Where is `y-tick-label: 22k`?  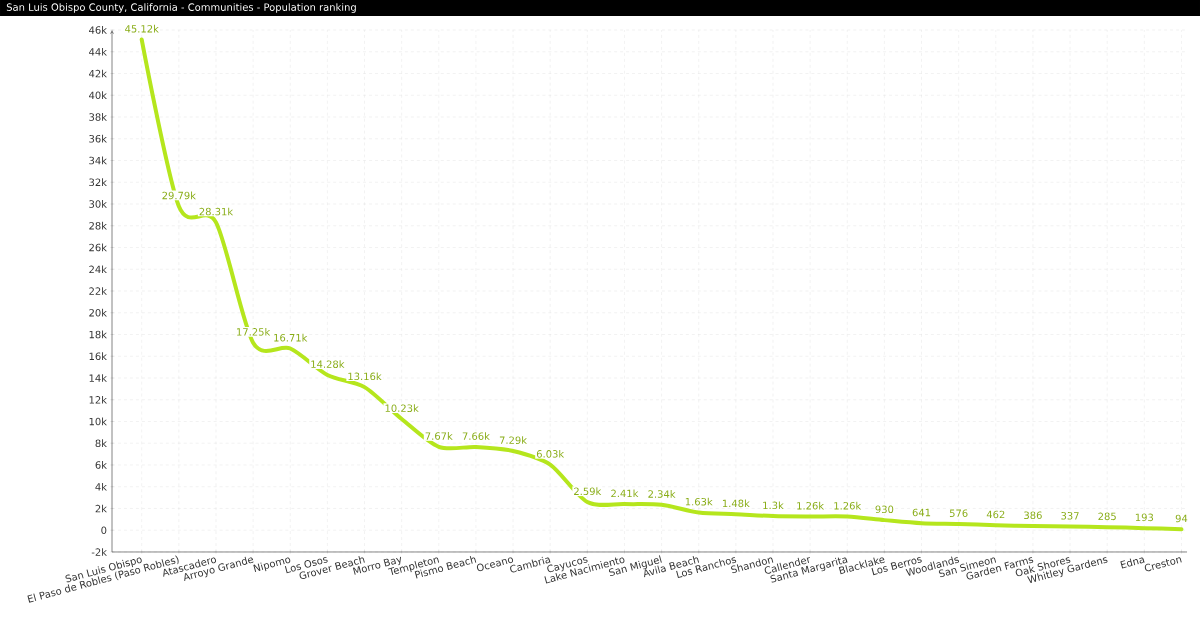 y-tick-label: 22k is located at coordinates (98, 291).